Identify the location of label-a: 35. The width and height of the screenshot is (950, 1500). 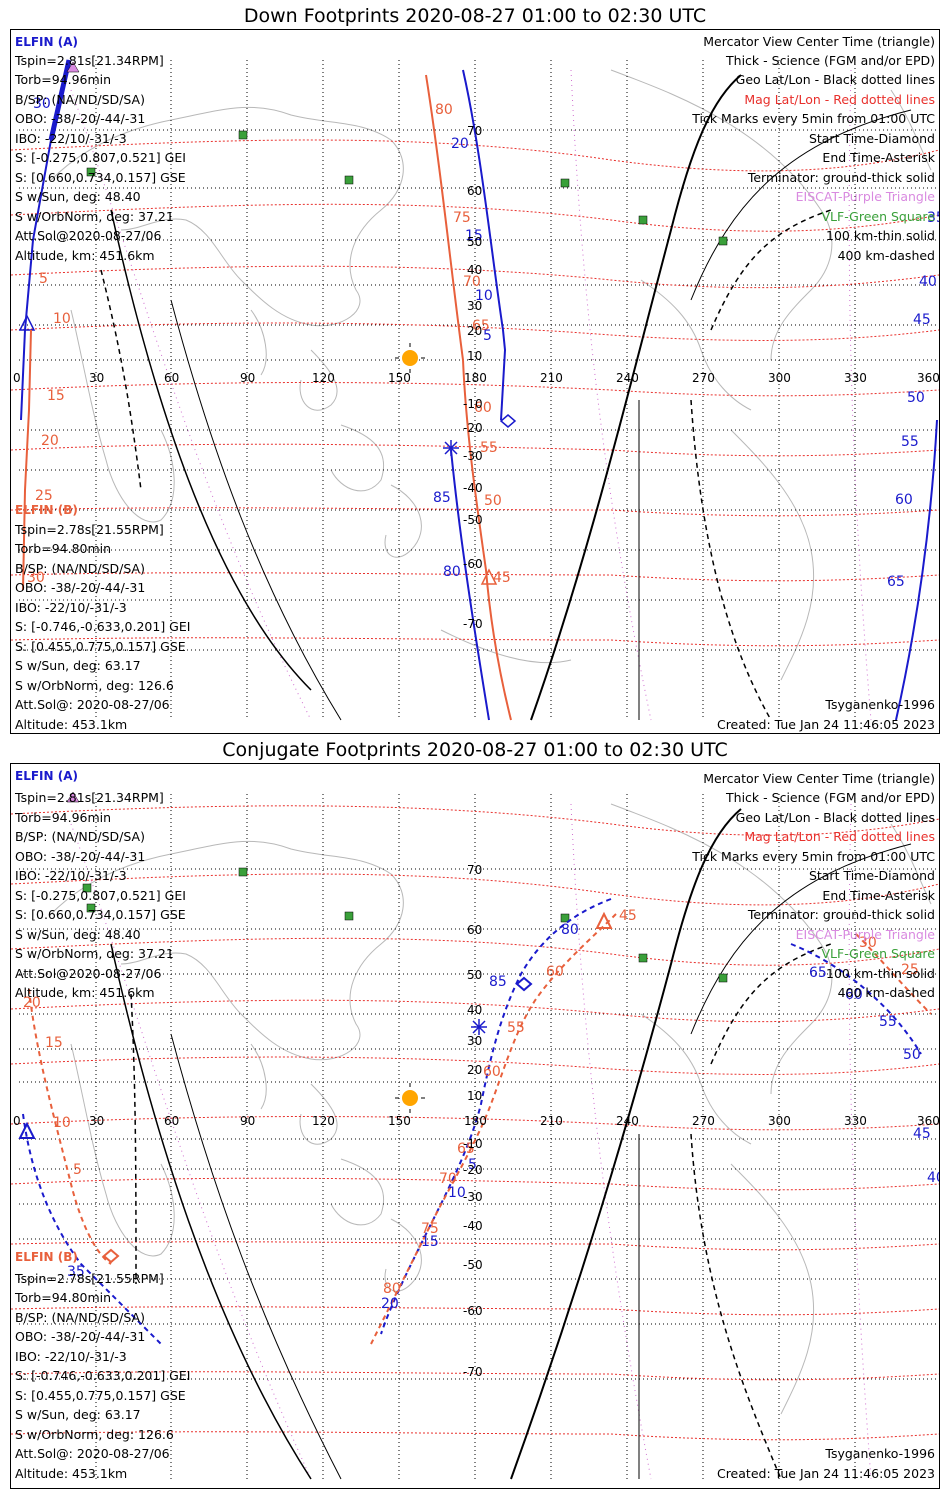
(76, 1272).